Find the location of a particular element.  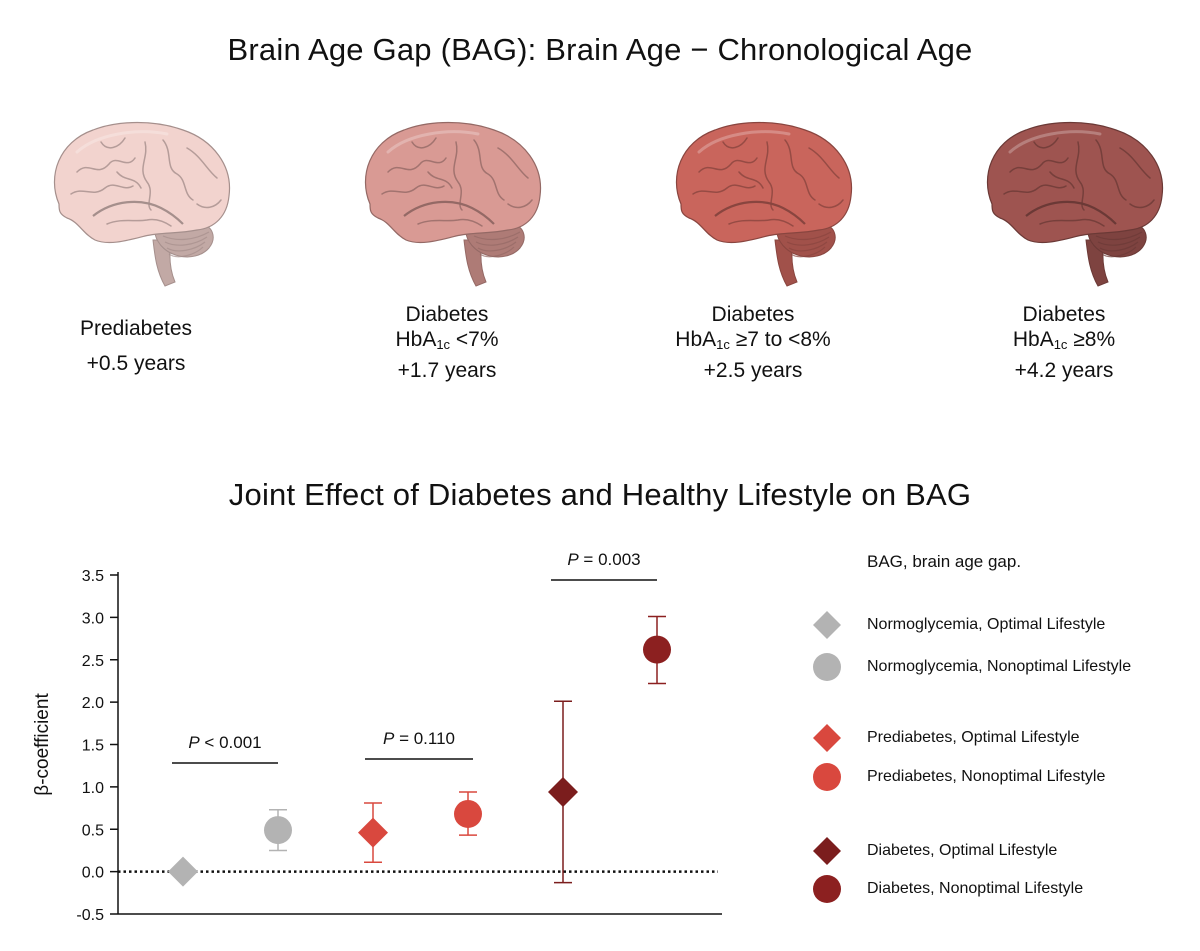

group-label-diabetes-lt7: Diabetes HbA1c <7% +1.7 years is located at coordinates (447, 342).